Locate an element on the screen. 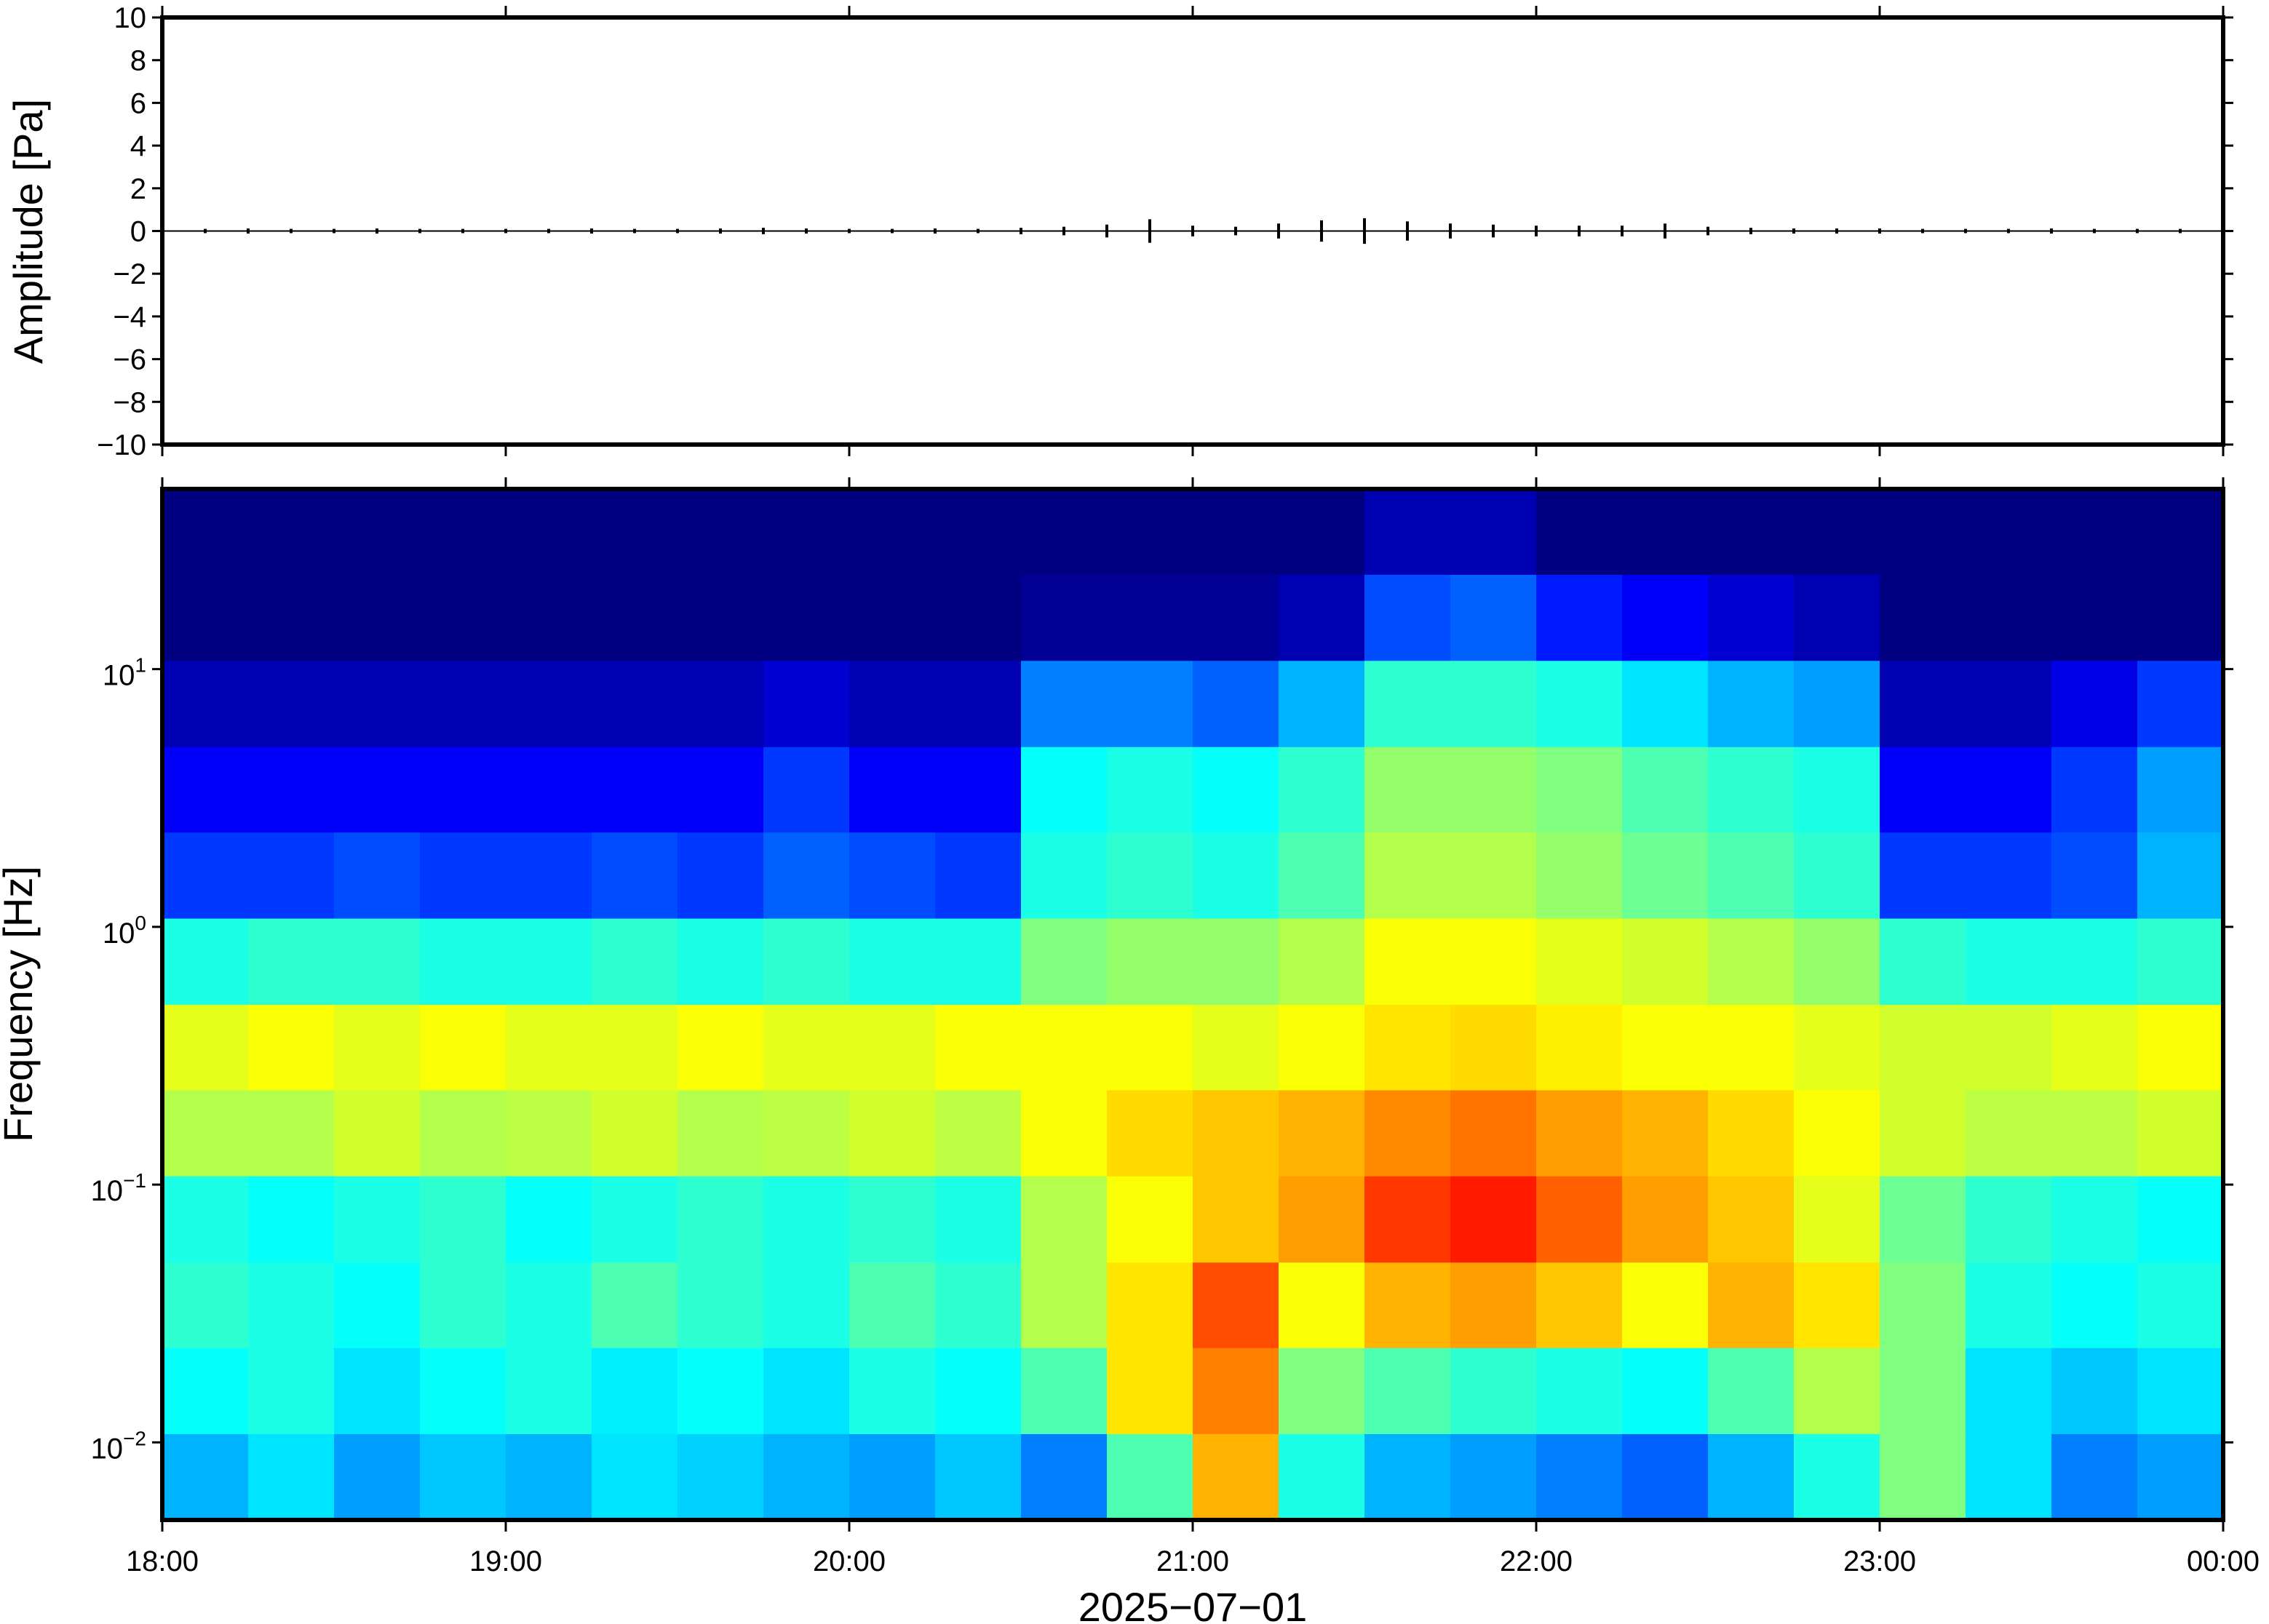 The width and height of the screenshot is (2269, 1624). x-axis-title: 2025−07−01 is located at coordinates (1193, 1604).